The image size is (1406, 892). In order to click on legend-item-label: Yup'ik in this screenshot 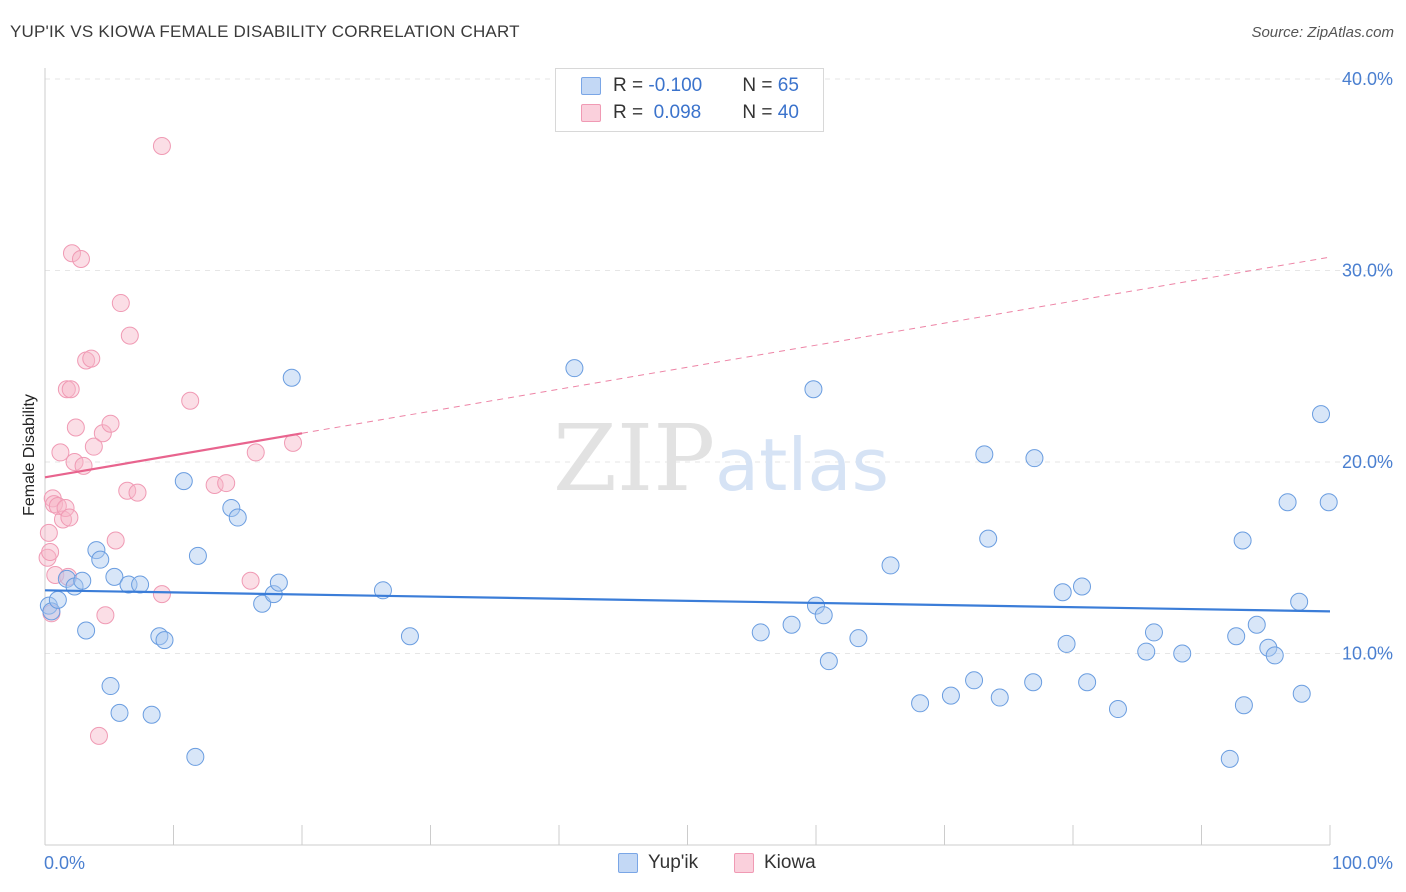, I will do `click(673, 862)`.